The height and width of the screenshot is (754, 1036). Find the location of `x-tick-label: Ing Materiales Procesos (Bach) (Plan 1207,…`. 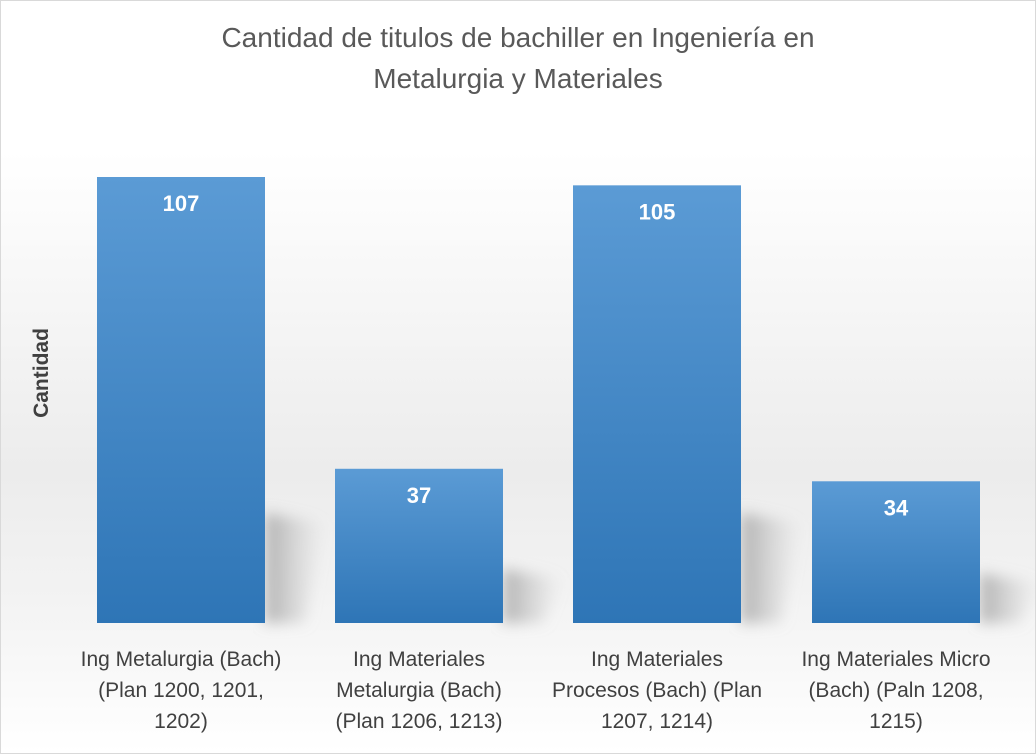

x-tick-label: Ing Materiales Procesos (Bach) (Plan 1207,… is located at coordinates (657, 690).